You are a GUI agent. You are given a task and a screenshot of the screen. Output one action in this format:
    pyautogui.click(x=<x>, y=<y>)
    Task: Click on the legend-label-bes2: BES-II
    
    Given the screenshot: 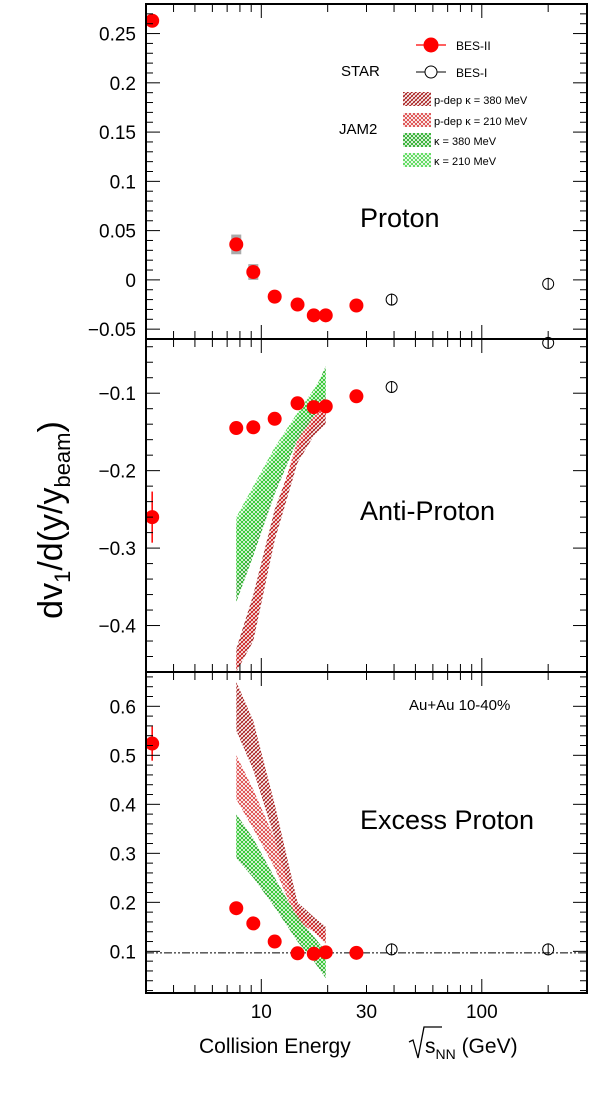 What is the action you would take?
    pyautogui.click(x=473, y=46)
    